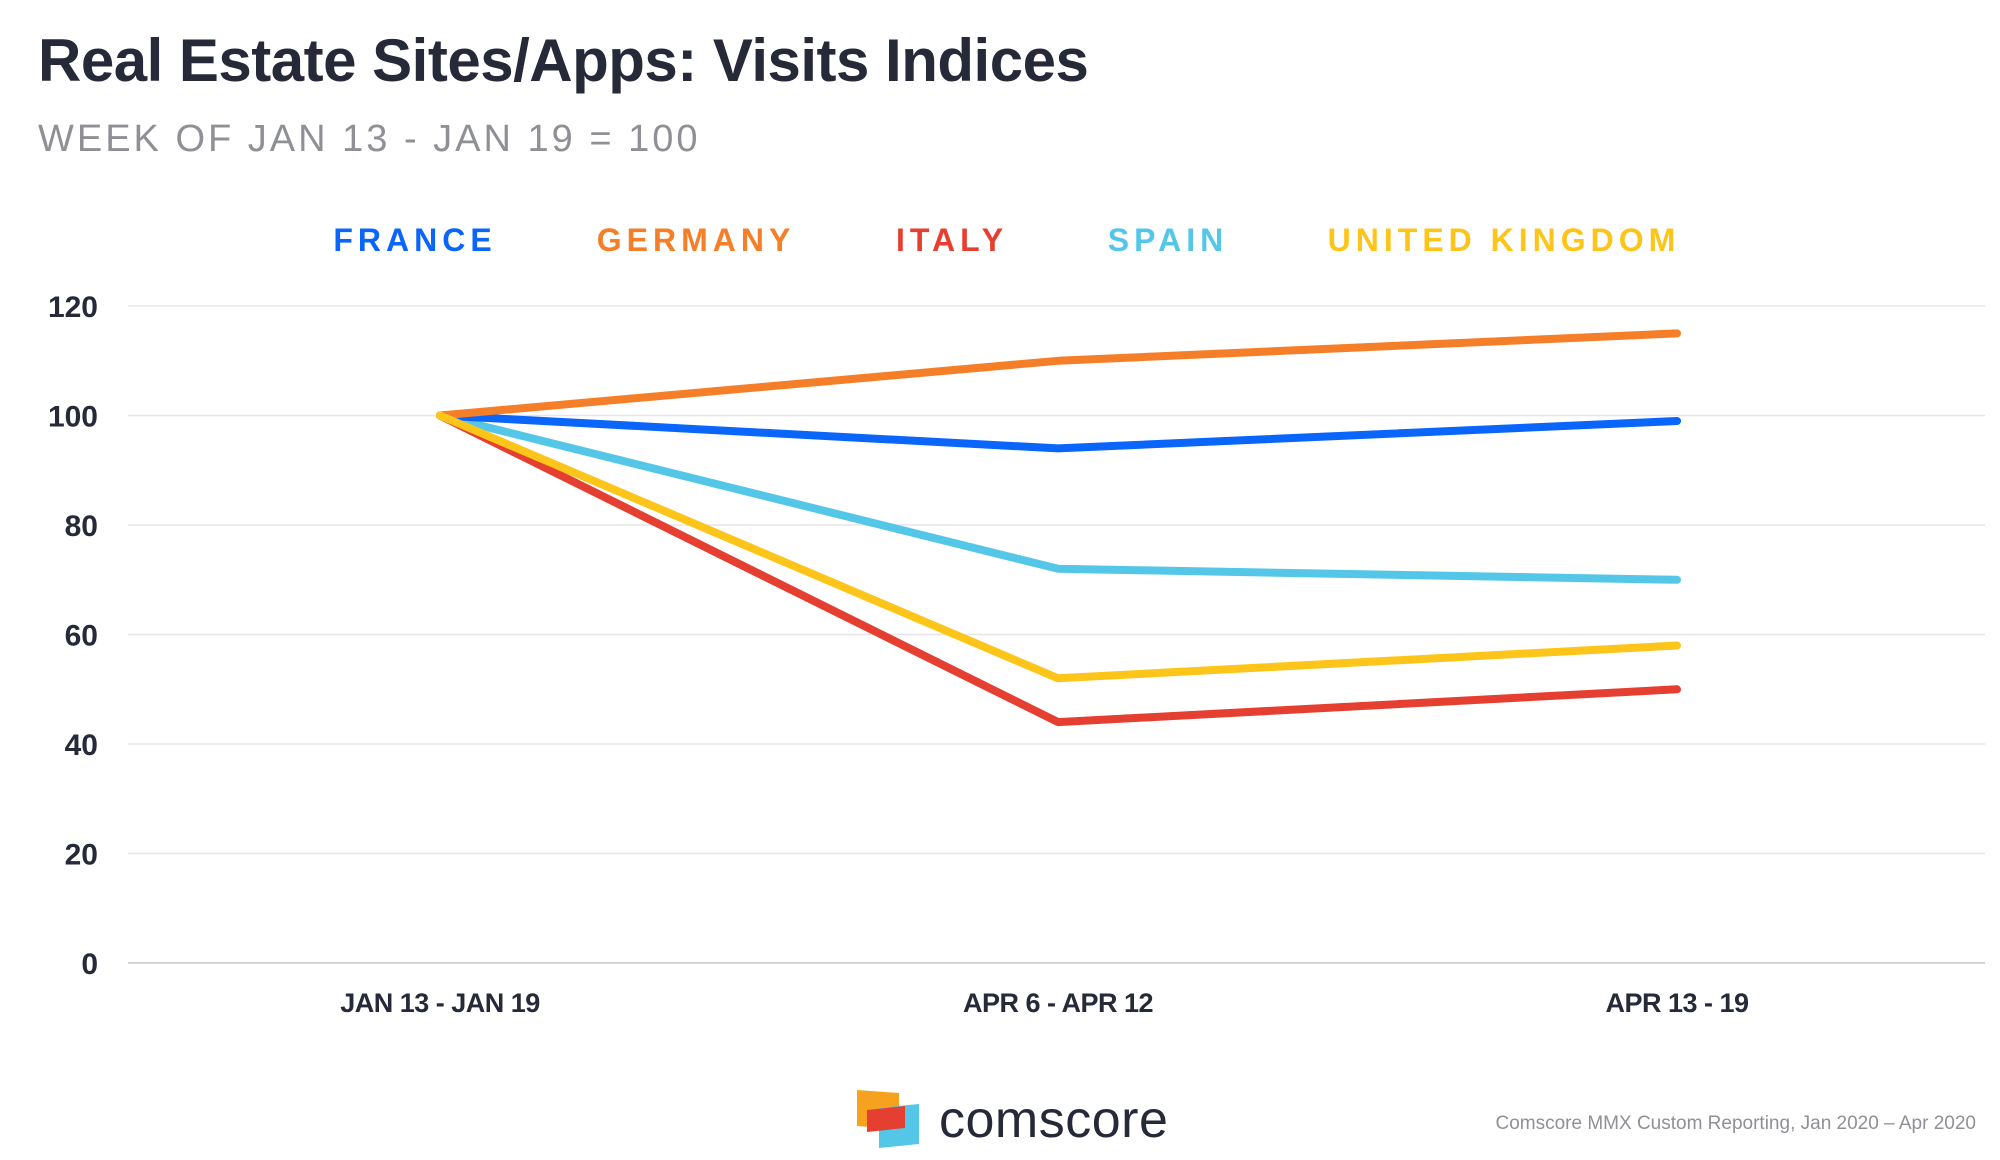 This screenshot has height=1160, width=2000. Describe the element at coordinates (1058, 497) in the screenshot. I see `series-line-spain` at that location.